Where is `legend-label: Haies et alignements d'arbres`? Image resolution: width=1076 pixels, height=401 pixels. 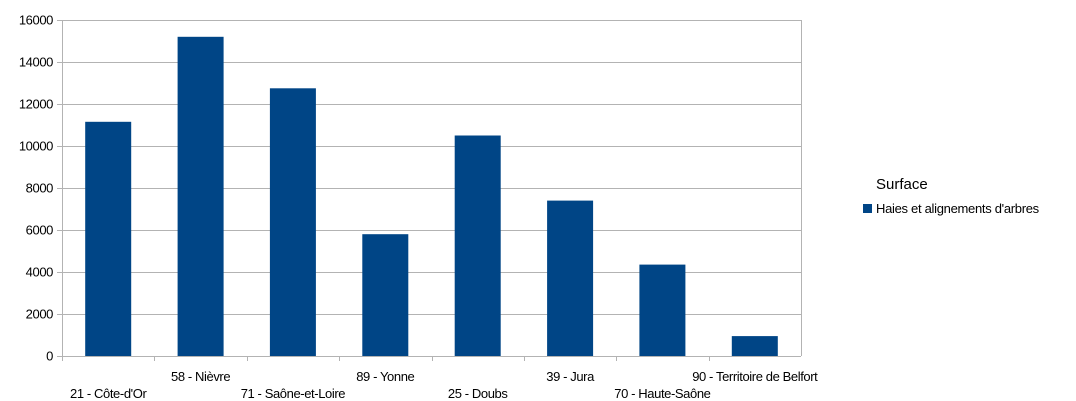 legend-label: Haies et alignements d'arbres is located at coordinates (958, 208).